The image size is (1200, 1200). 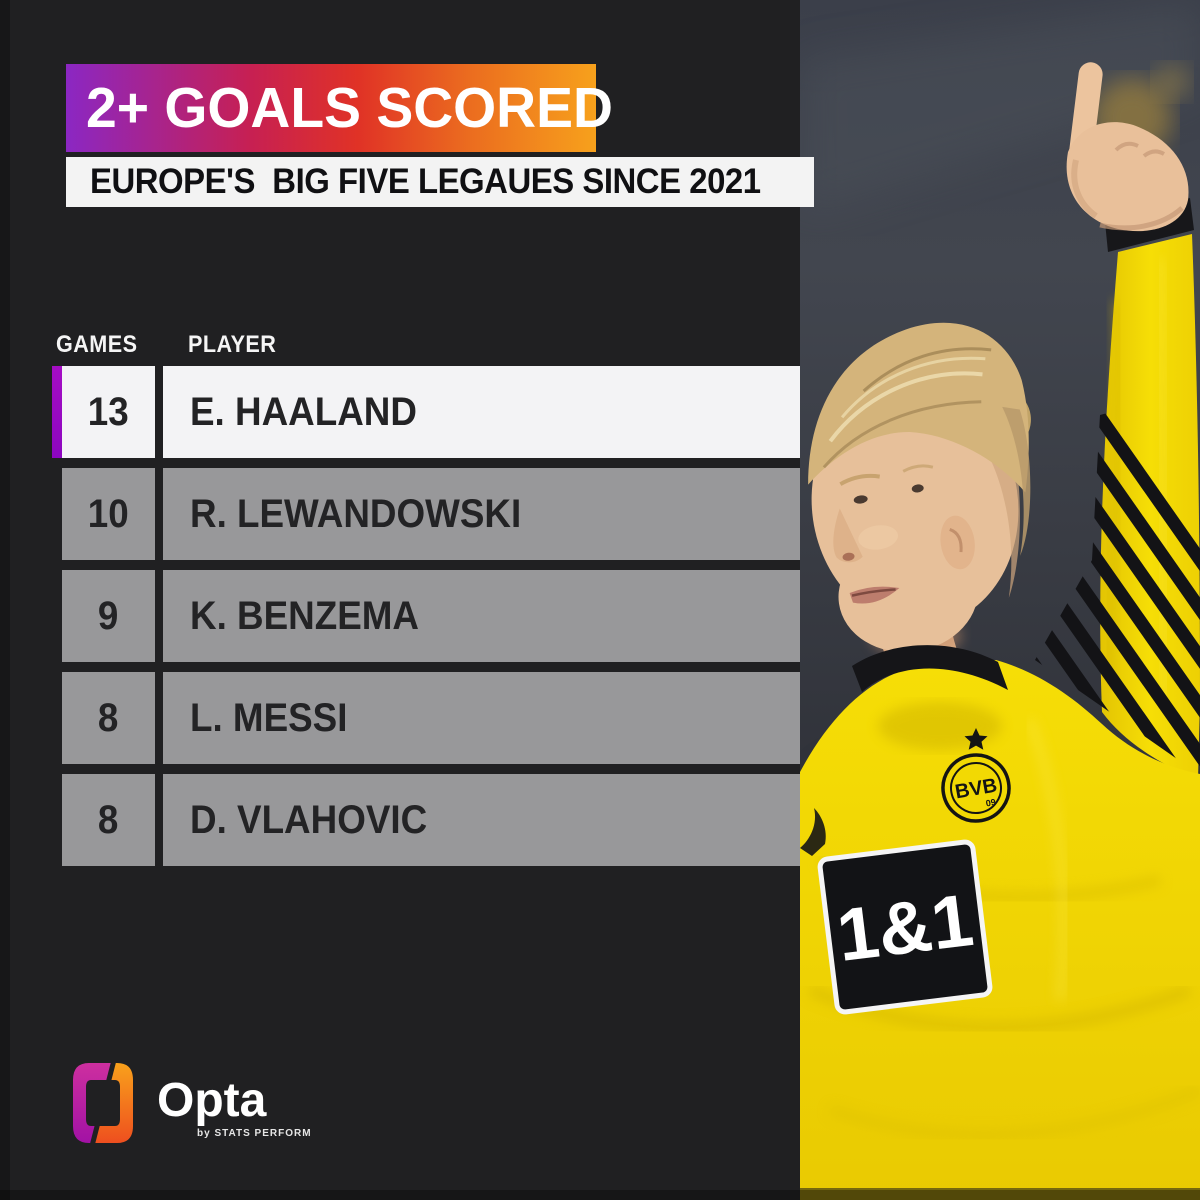 I want to click on page-subtitle: EUROPE'S BIG FIVE LEGAUES SINCE 2021, so click(x=425, y=181).